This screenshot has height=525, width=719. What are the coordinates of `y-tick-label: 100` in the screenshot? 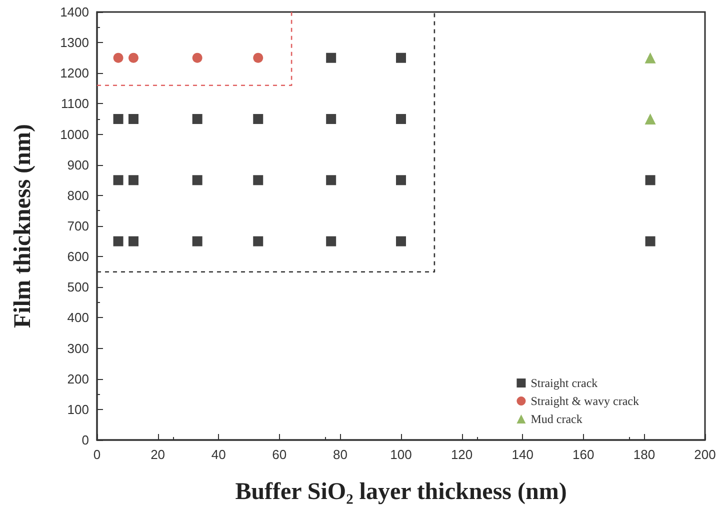 It's located at (78, 409).